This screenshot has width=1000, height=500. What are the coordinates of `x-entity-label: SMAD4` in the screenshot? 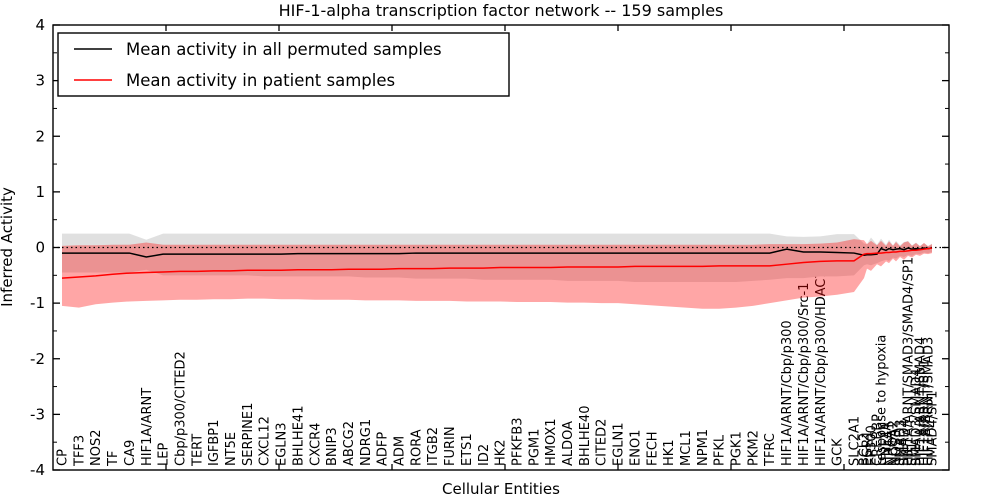 It's located at (905, 442).